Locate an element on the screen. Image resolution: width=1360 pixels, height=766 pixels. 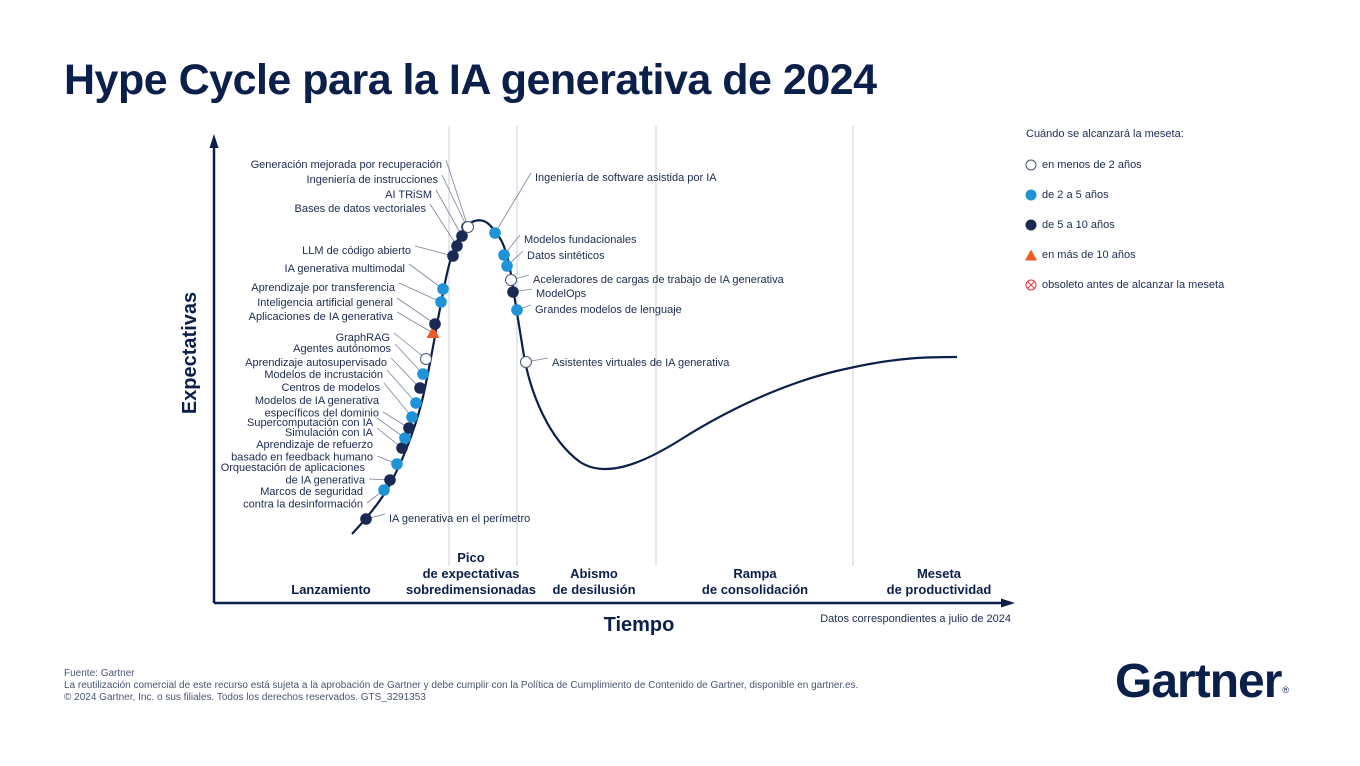
leader-bases-de-datos-vectoriales is located at coordinates (443, 225).